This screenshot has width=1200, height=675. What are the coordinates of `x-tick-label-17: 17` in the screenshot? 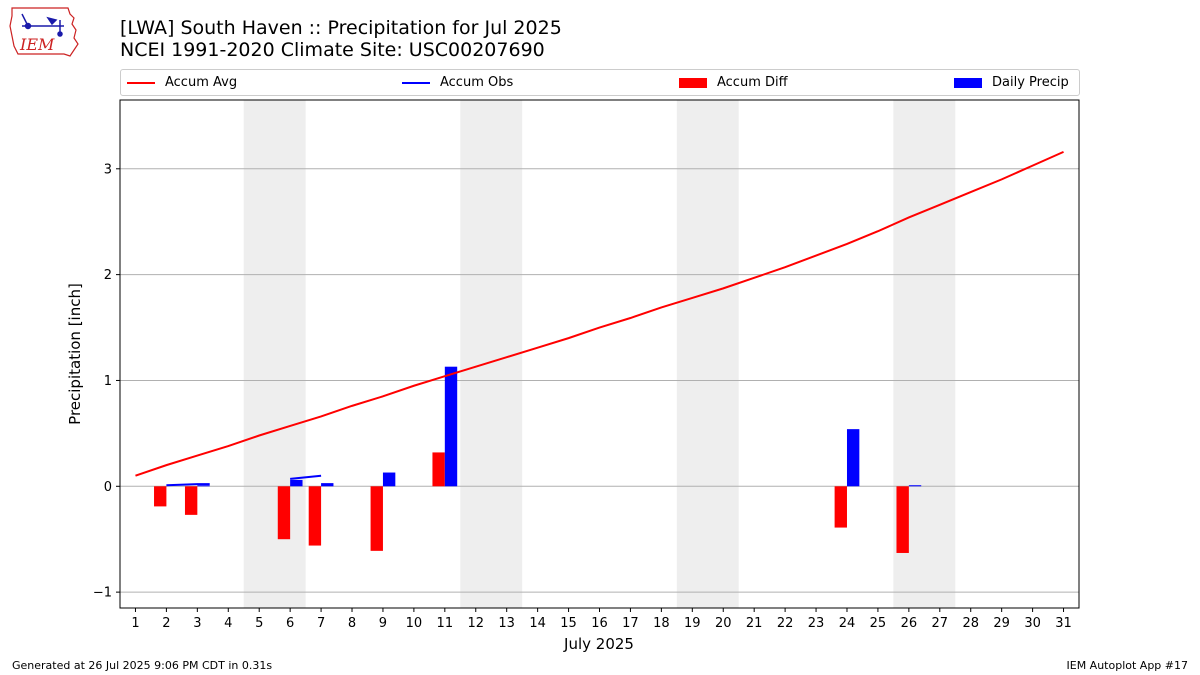 It's located at (630, 623).